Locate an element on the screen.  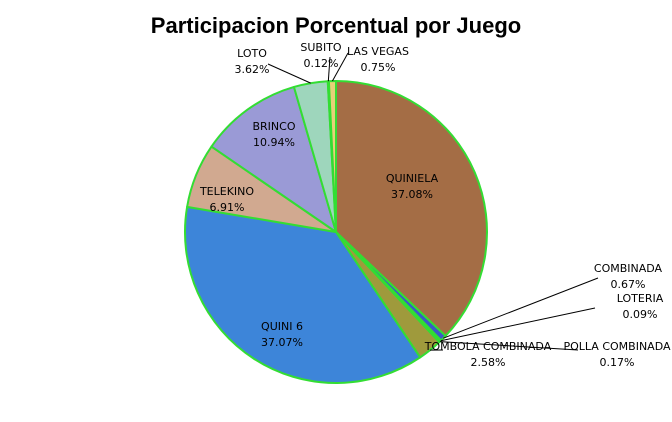
slice-value-polla-combinada: 0.17% is located at coordinates (617, 362).